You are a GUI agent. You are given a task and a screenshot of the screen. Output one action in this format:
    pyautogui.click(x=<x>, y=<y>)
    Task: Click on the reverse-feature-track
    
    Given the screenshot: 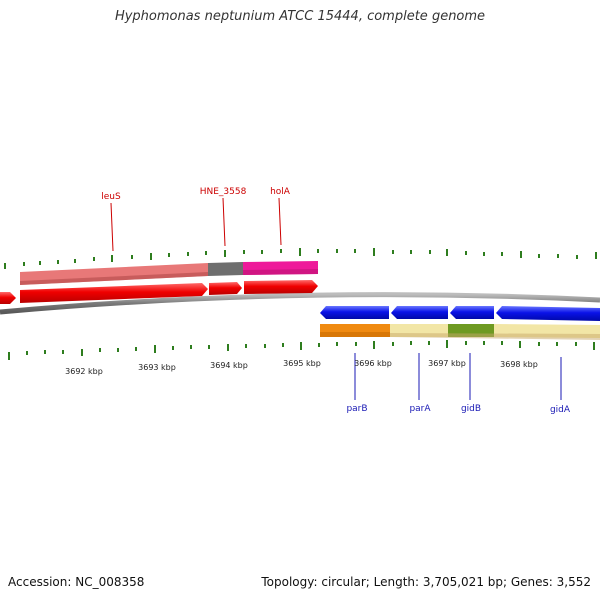 What is the action you would take?
    pyautogui.click(x=460, y=332)
    